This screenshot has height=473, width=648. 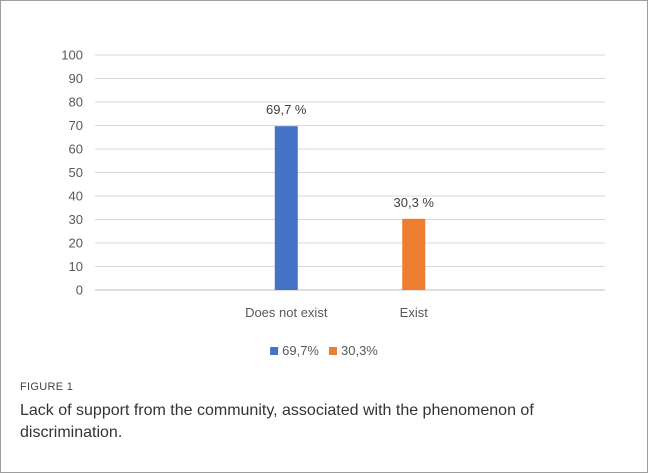 What do you see at coordinates (350, 156) in the screenshot?
I see `data-labels: 69,7 % 30,3 %` at bounding box center [350, 156].